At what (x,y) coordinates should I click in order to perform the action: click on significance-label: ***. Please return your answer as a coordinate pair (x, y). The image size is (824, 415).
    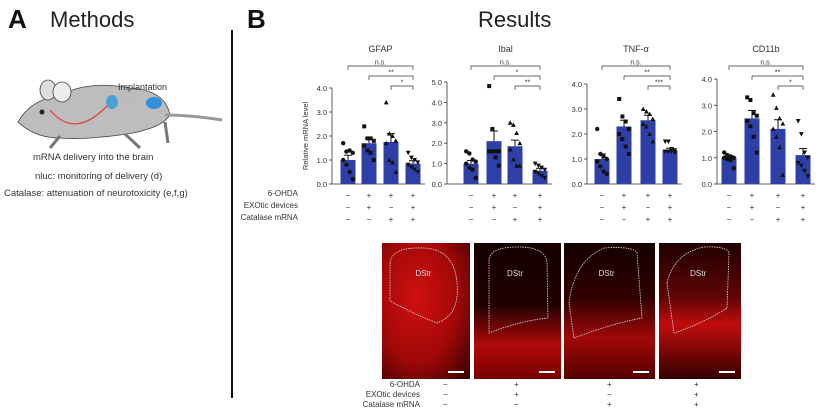
    Looking at the image, I should click on (659, 83).